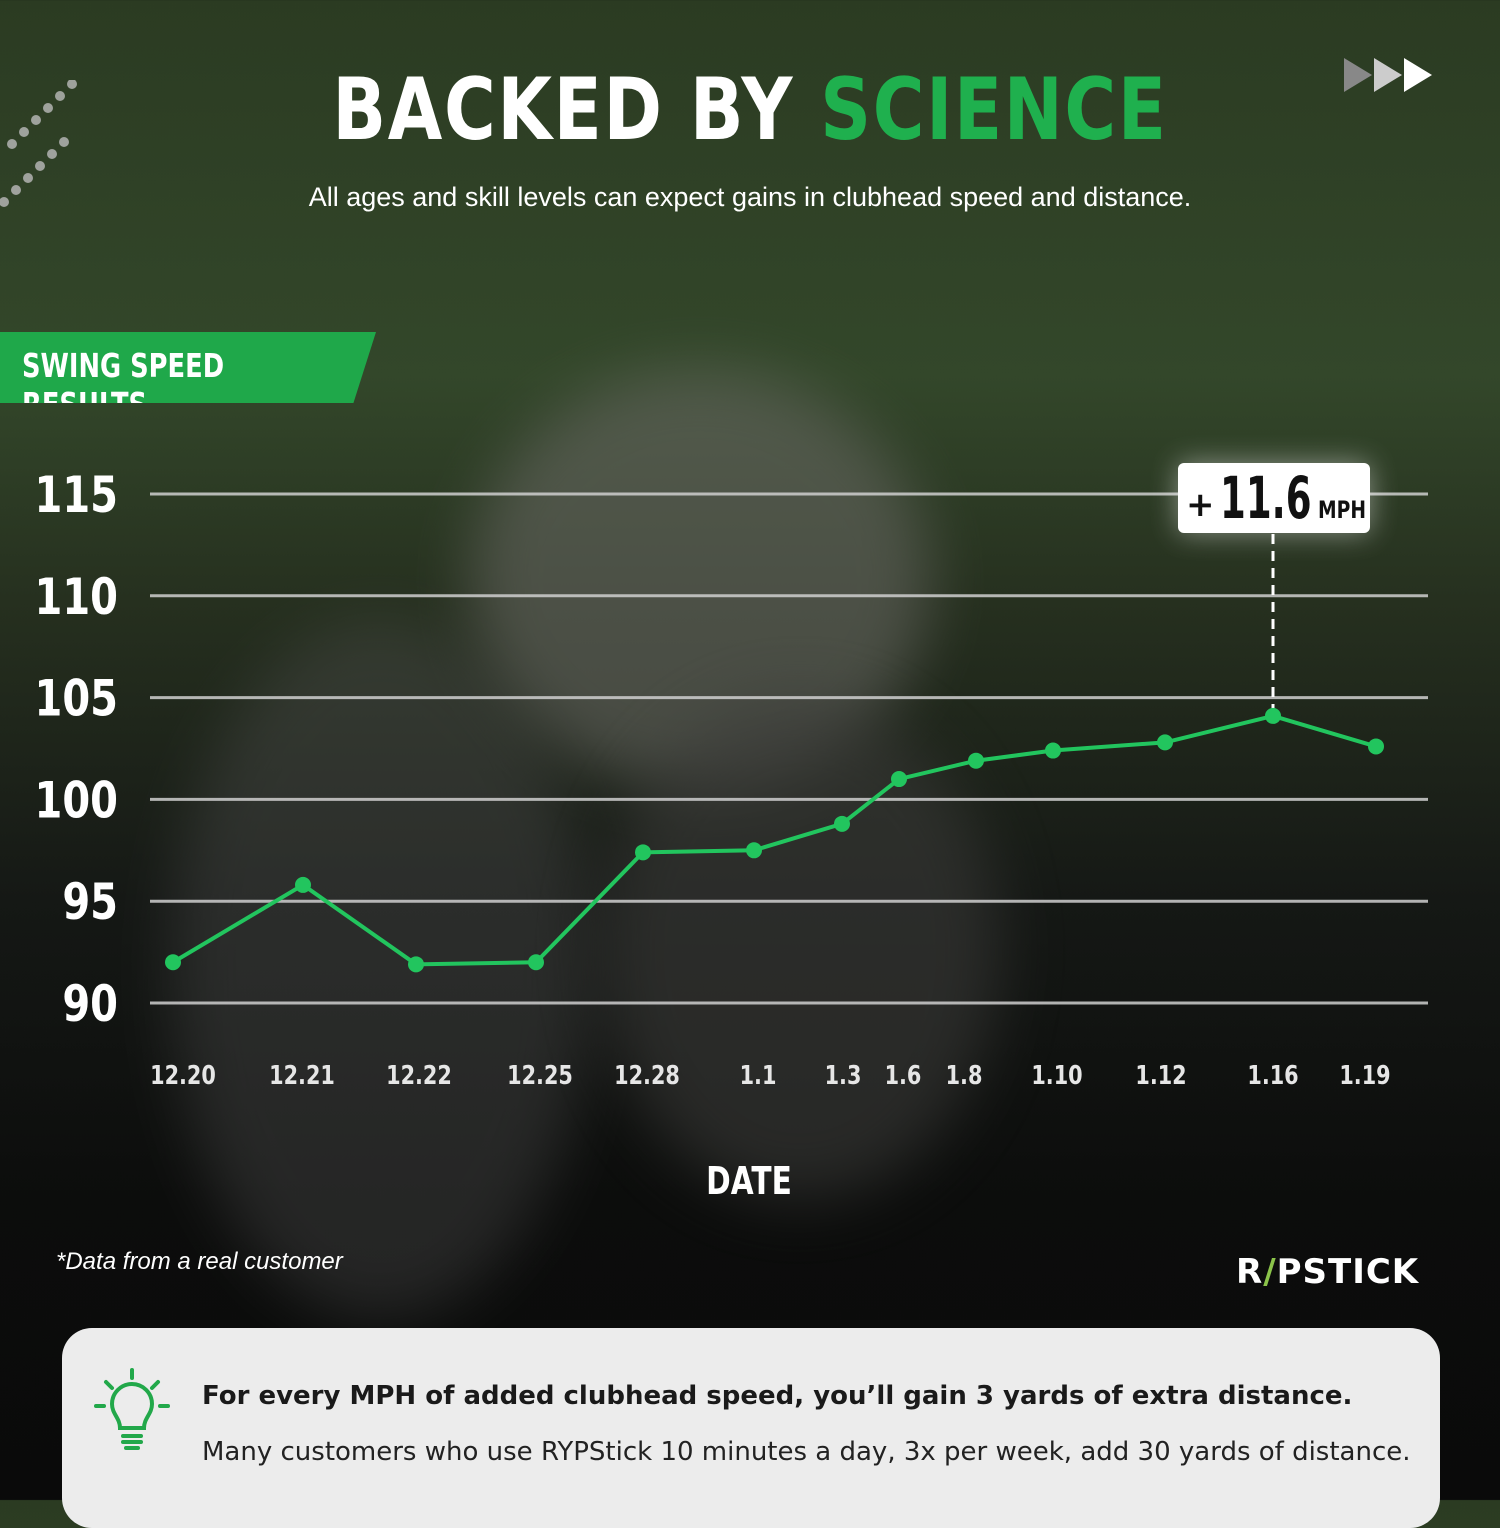 This screenshot has height=1528, width=1500. What do you see at coordinates (188, 367) in the screenshot?
I see `chart-title-badge: SWING SPEED RESULTS` at bounding box center [188, 367].